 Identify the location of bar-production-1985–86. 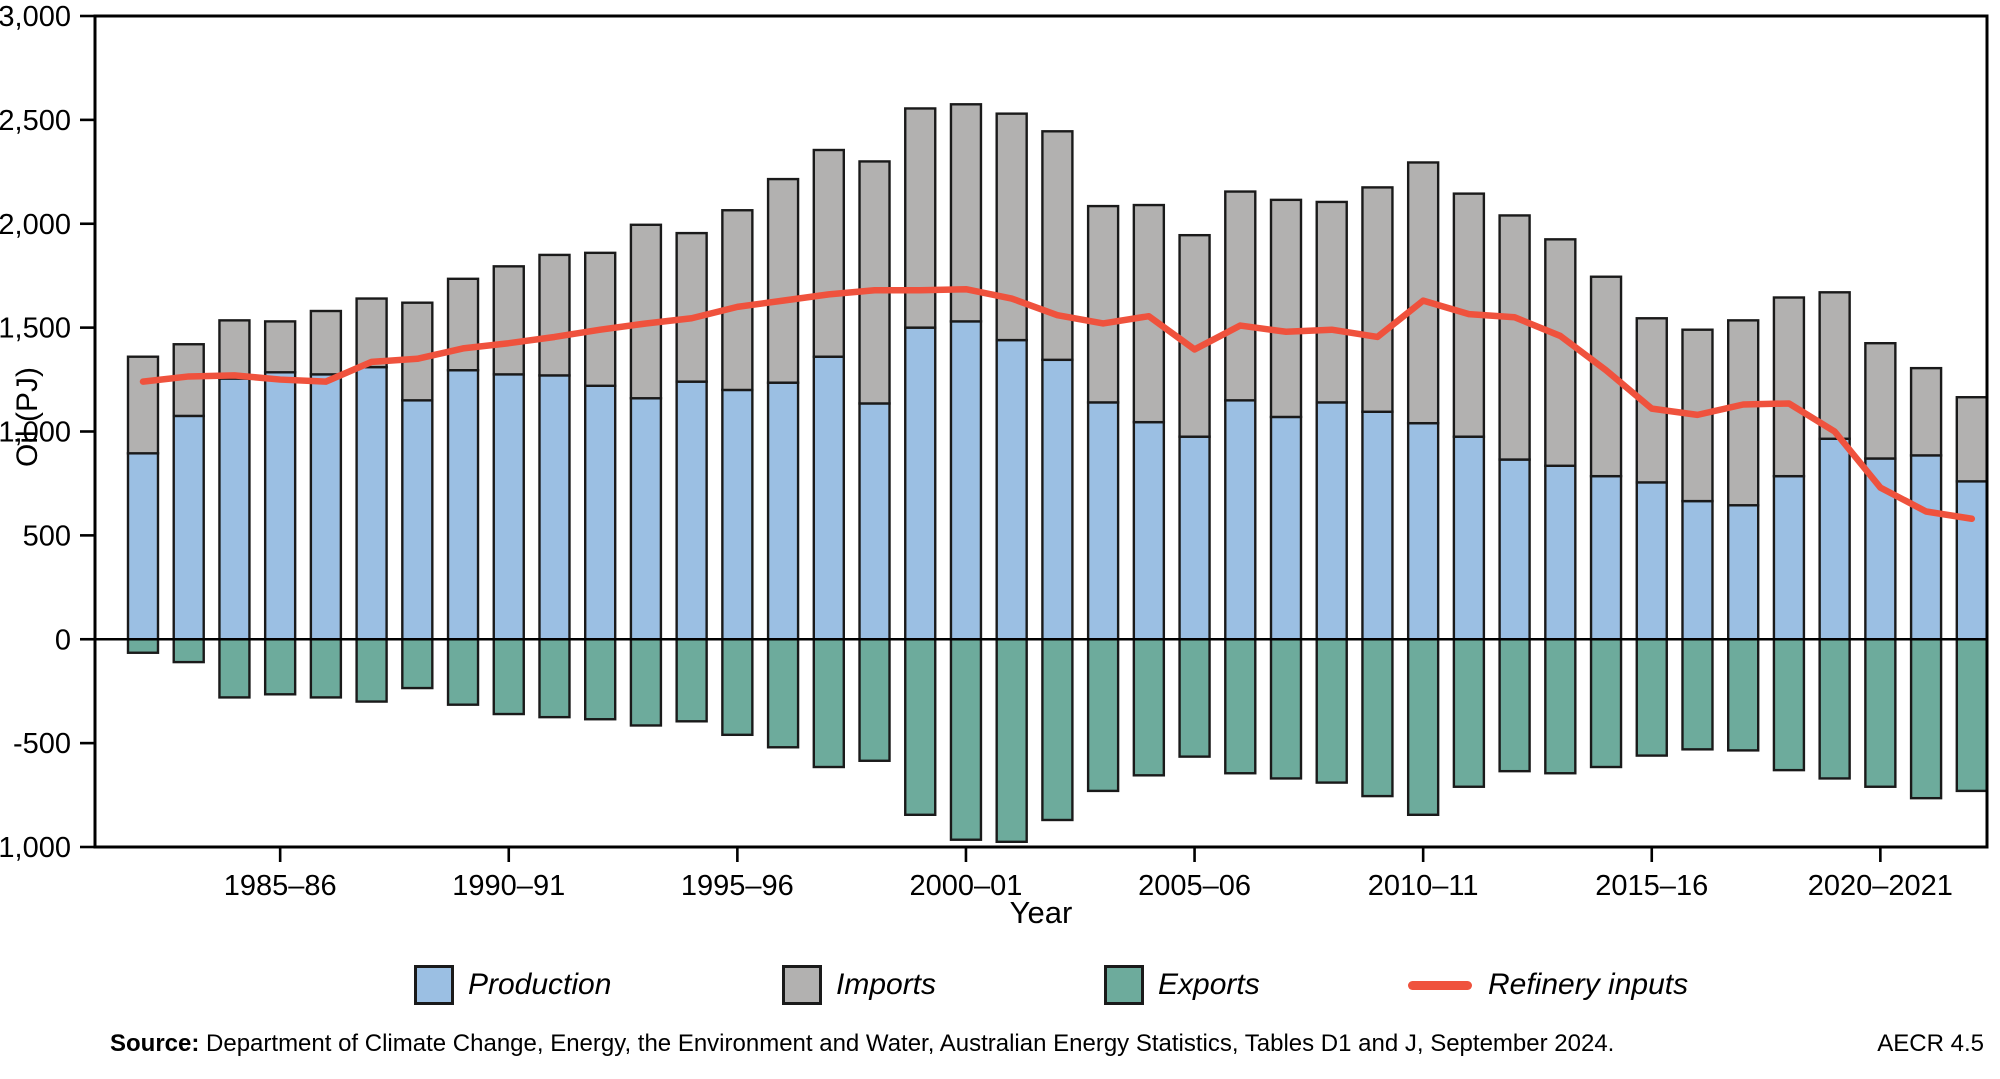
(280, 506).